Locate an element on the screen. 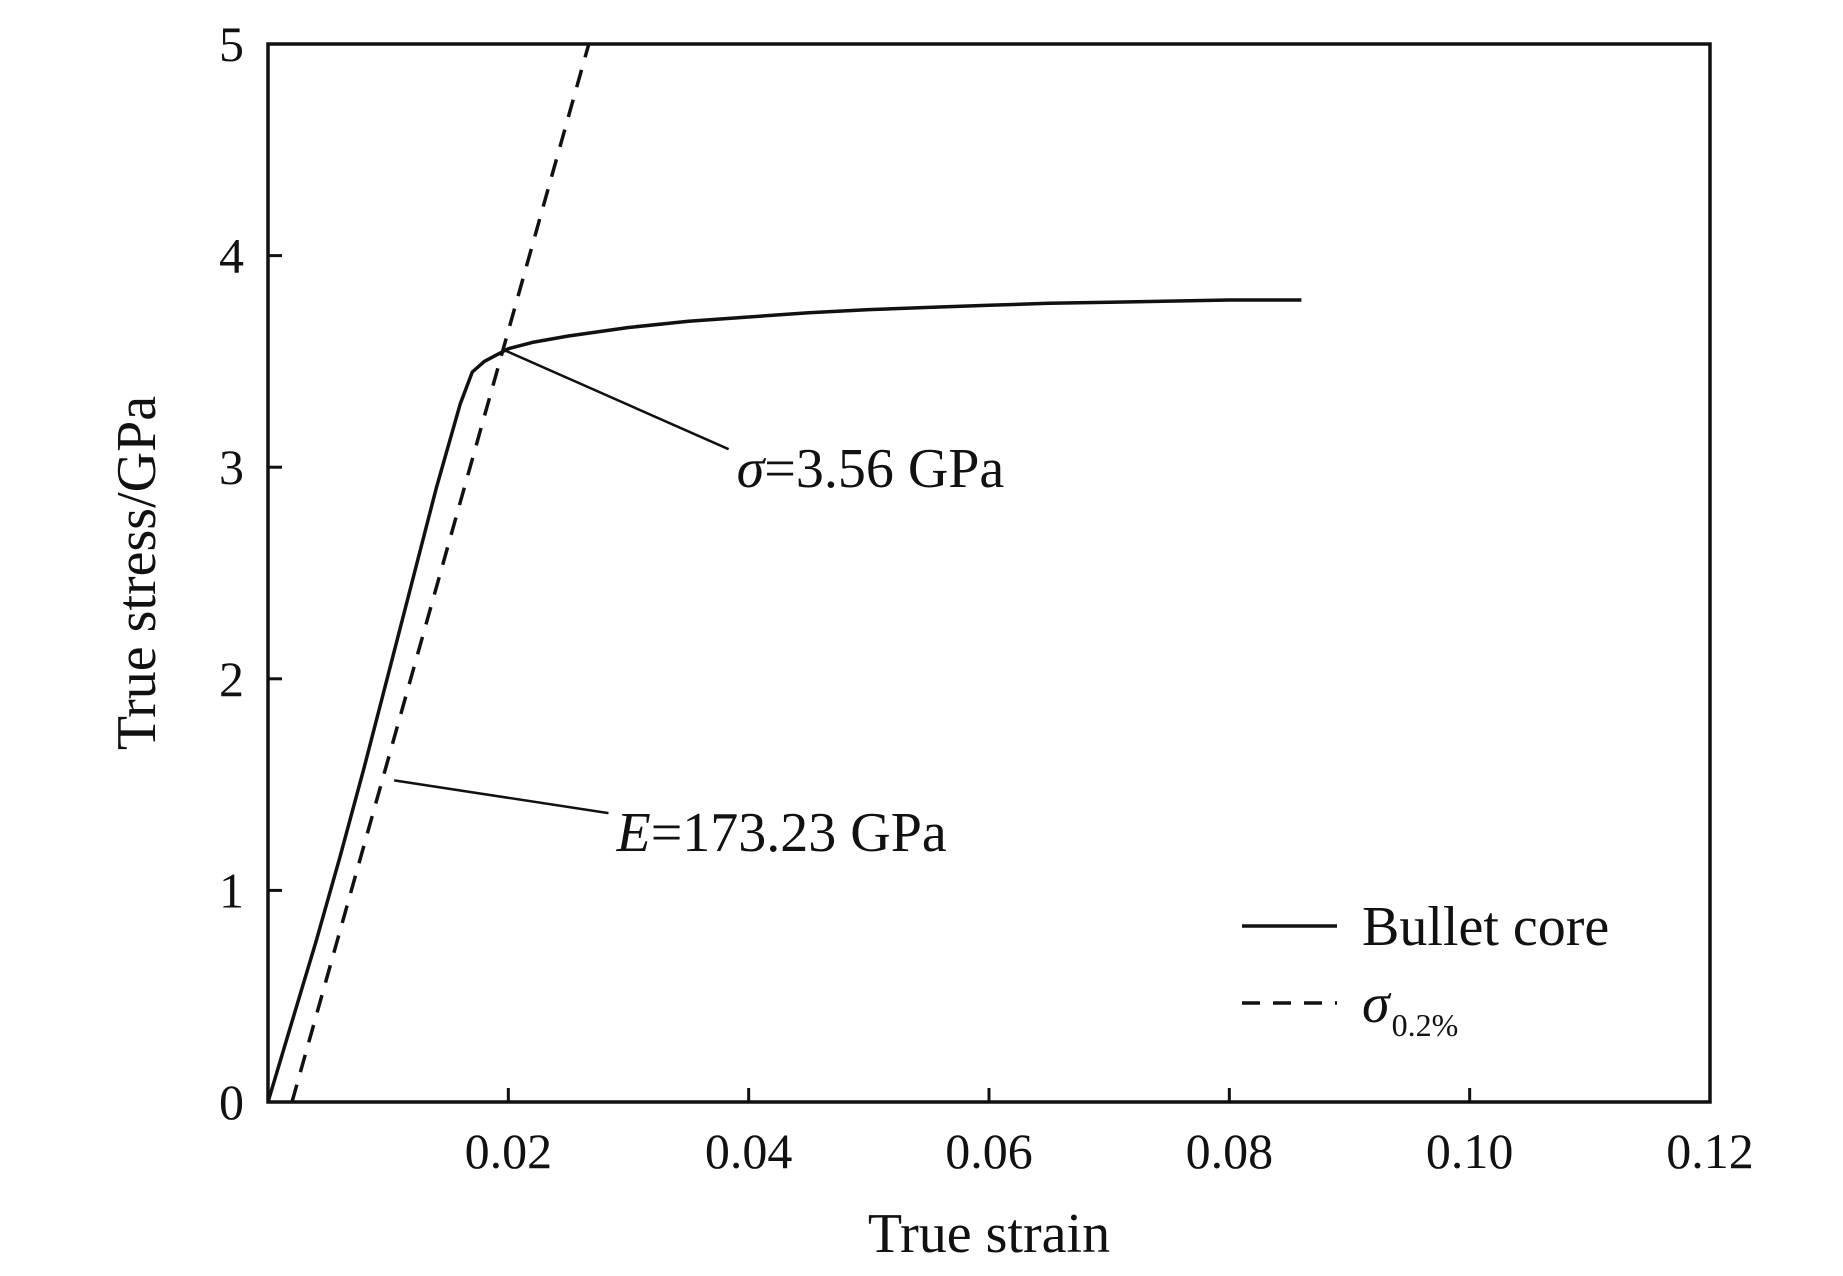 Image resolution: width=1843 pixels, height=1276 pixels. legend-label-sigma-0.2: σ0.2% is located at coordinates (1410, 1008).